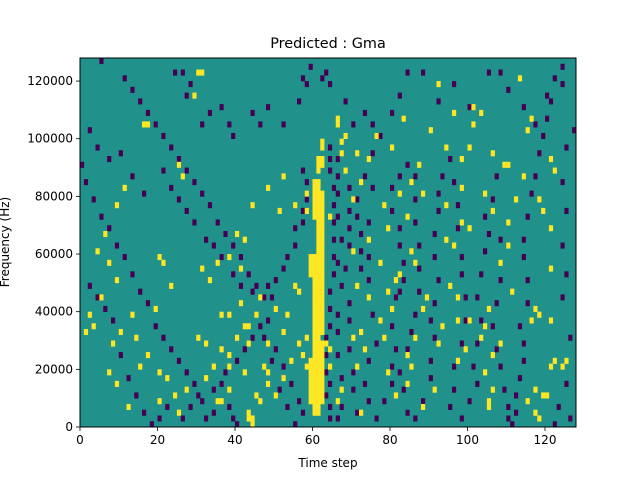 This screenshot has height=484, width=640. Describe the element at coordinates (312, 440) in the screenshot. I see `x-tick-label: 60` at that location.